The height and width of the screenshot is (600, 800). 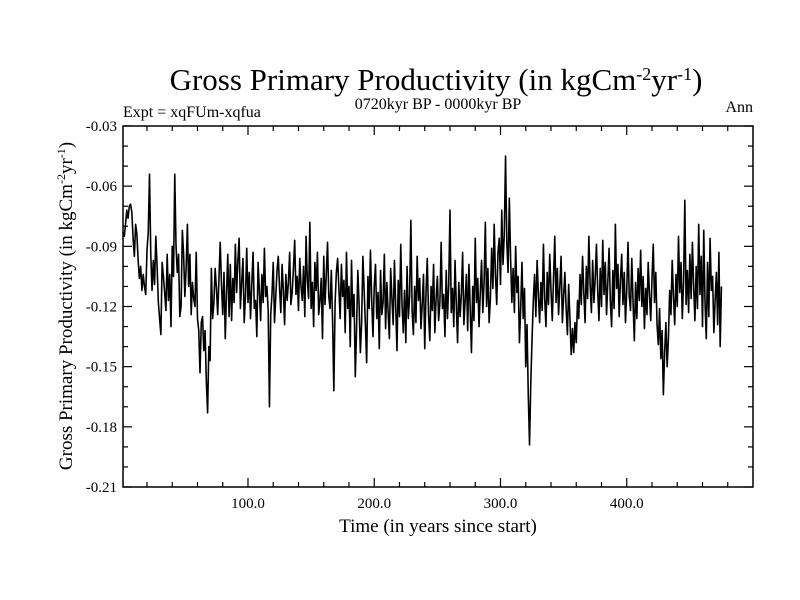 What do you see at coordinates (627, 504) in the screenshot?
I see `x-tick-label: 400.0` at bounding box center [627, 504].